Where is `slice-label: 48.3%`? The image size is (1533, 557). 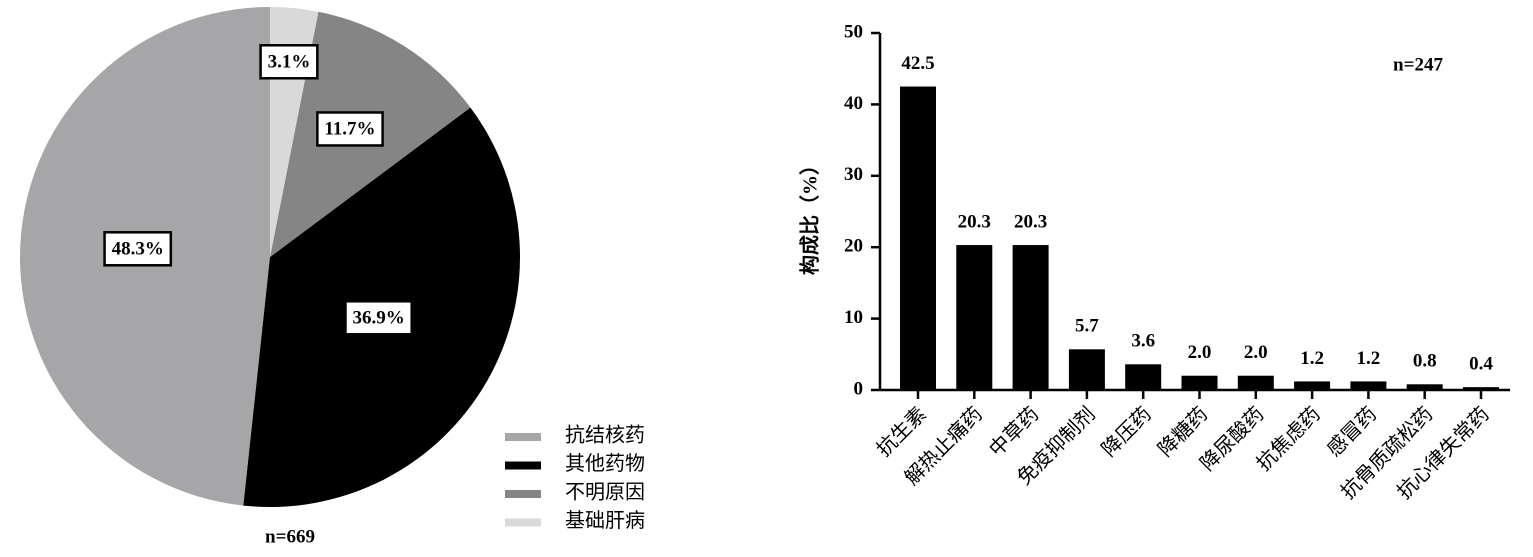
slice-label: 48.3% is located at coordinates (138, 249).